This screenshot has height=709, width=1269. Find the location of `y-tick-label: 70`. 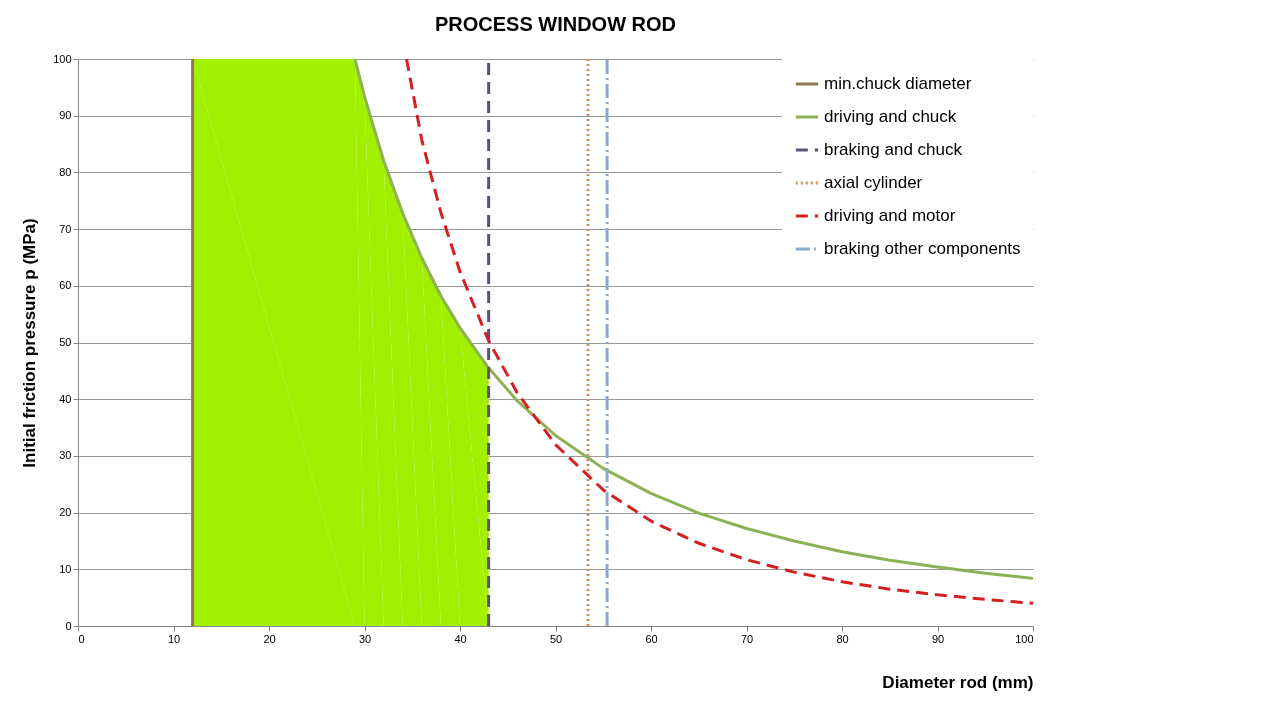

y-tick-label: 70 is located at coordinates (65, 228).